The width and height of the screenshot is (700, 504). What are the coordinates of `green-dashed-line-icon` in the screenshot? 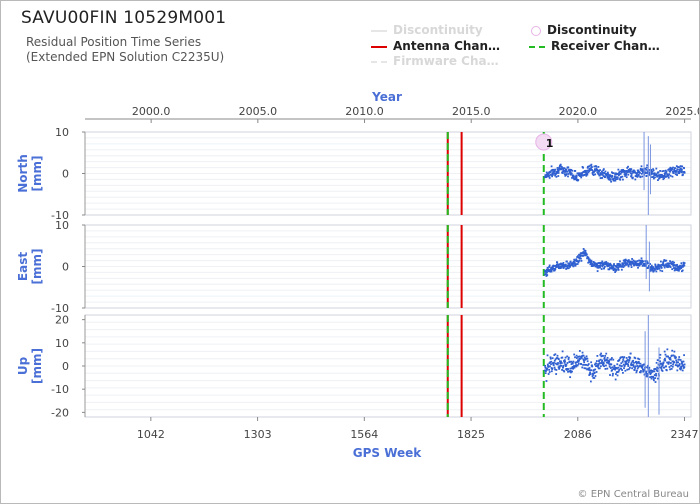 It's located at (537, 46).